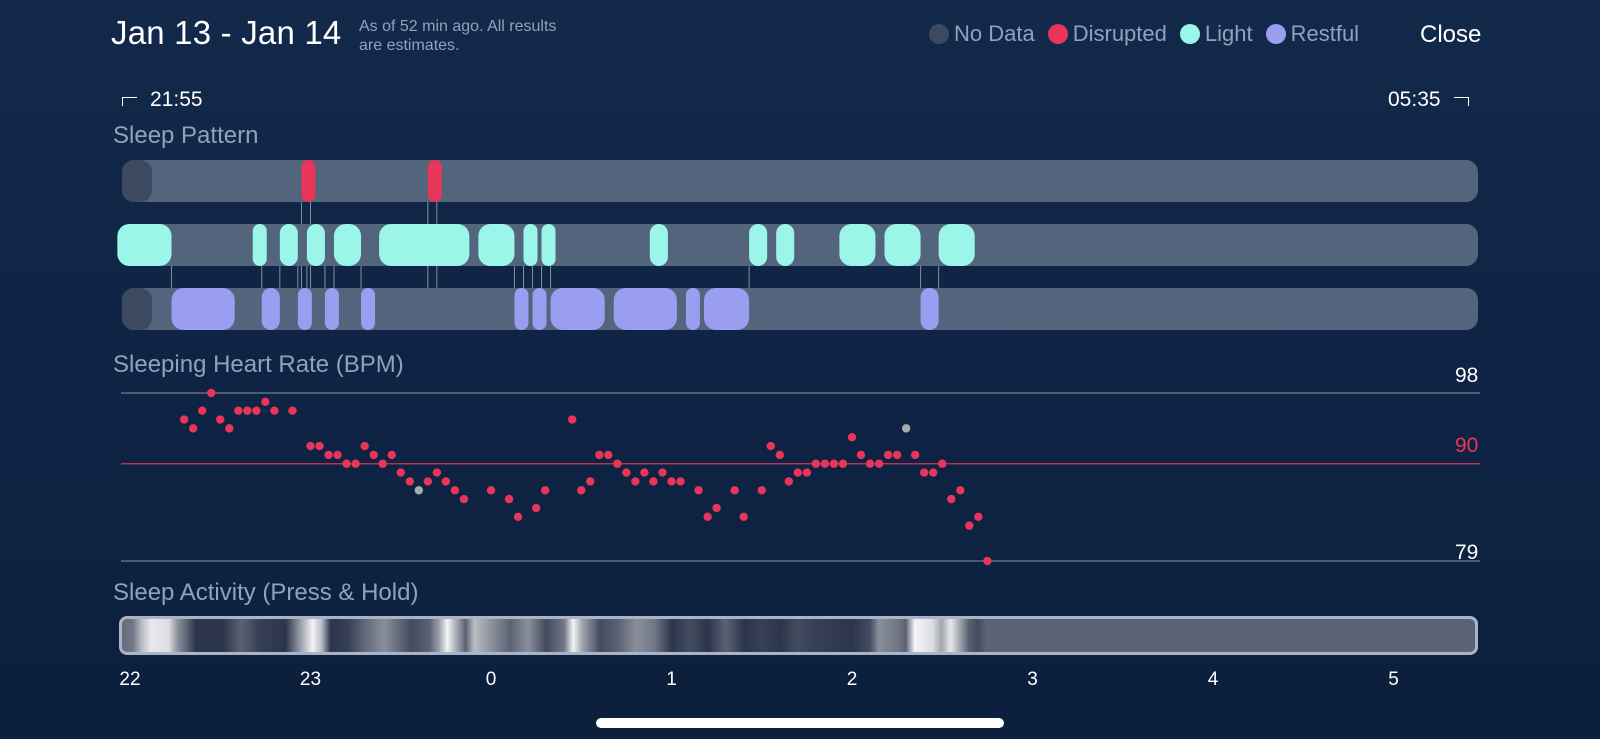 The image size is (1600, 739). What do you see at coordinates (258, 364) in the screenshot?
I see `heart-rate-label: Sleeping Heart Rate (BPM)` at bounding box center [258, 364].